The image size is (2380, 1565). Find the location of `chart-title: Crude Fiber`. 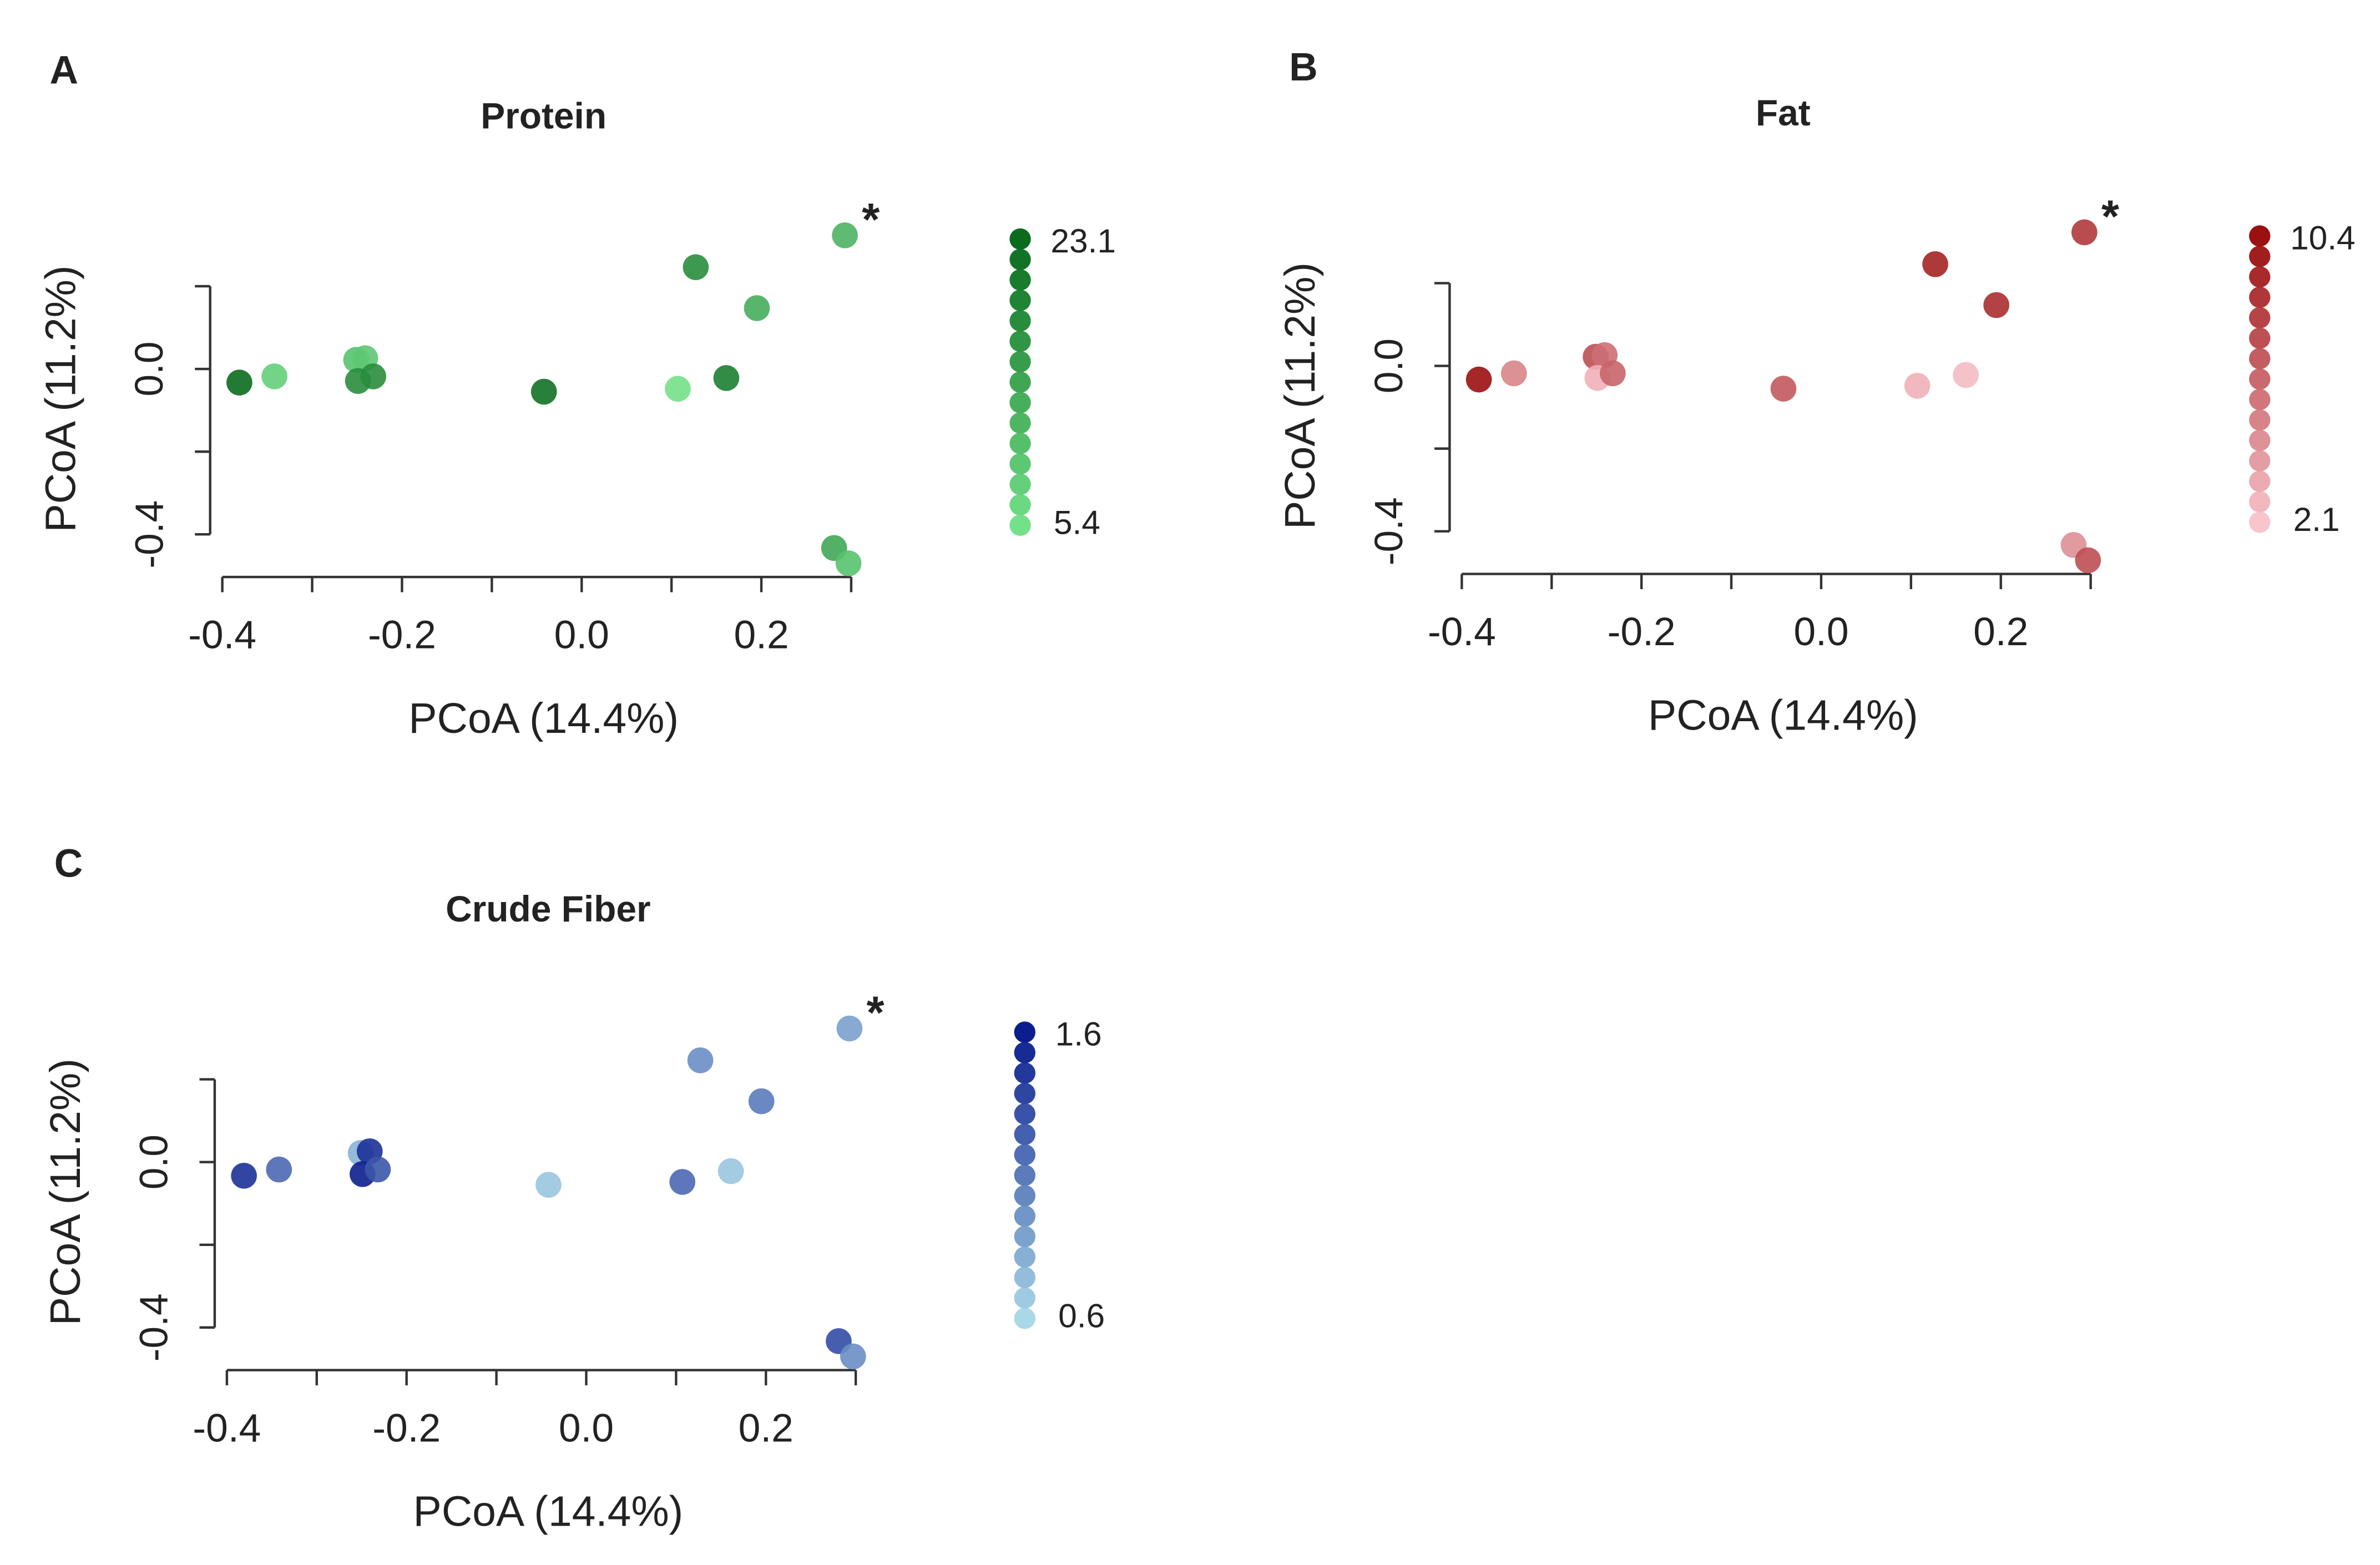

chart-title: Crude Fiber is located at coordinates (548, 909).